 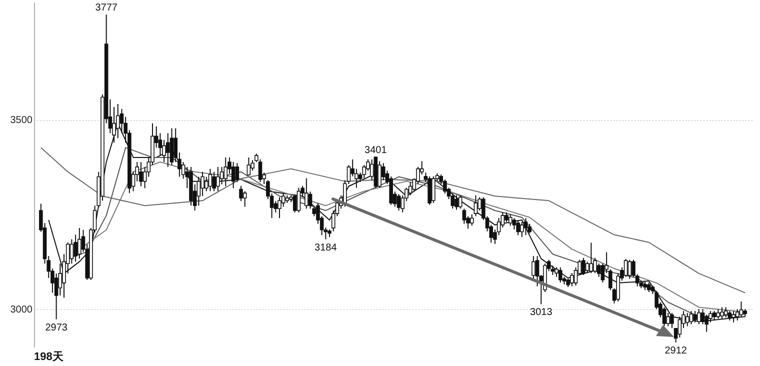 What do you see at coordinates (106, 8) in the screenshot?
I see `annotation: 3777` at bounding box center [106, 8].